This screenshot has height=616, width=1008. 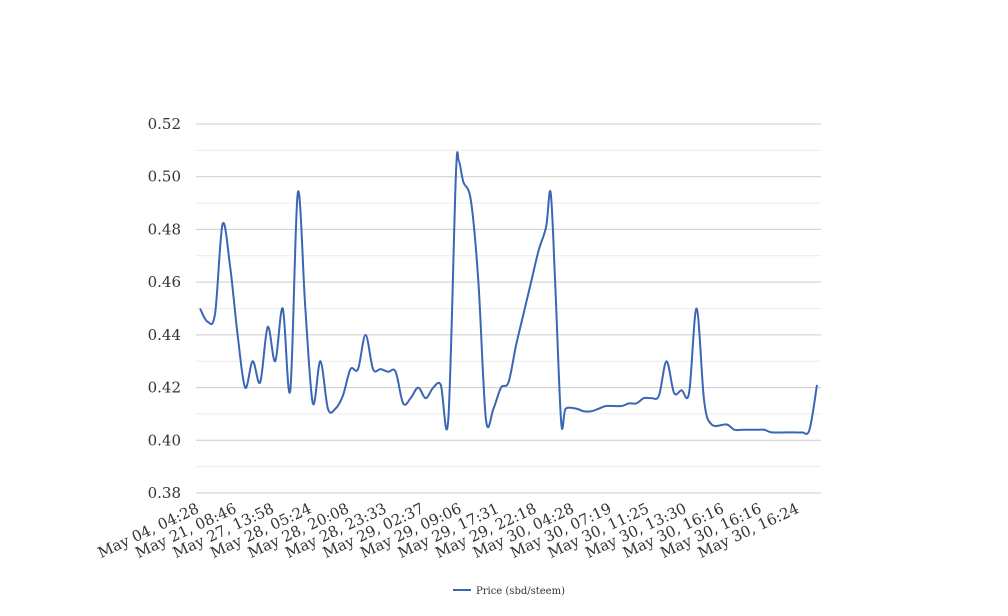 I want to click on y-tick-label: 0.52, so click(x=164, y=124).